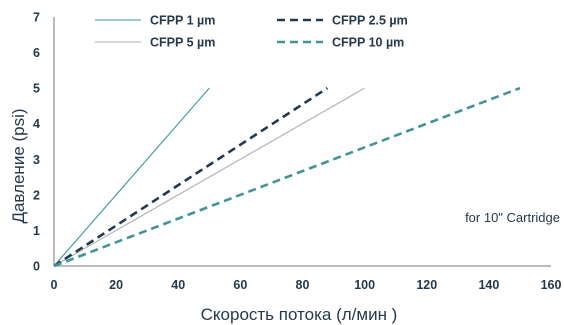  Describe the element at coordinates (36, 160) in the screenshot. I see `y-tick-label: 3` at that location.